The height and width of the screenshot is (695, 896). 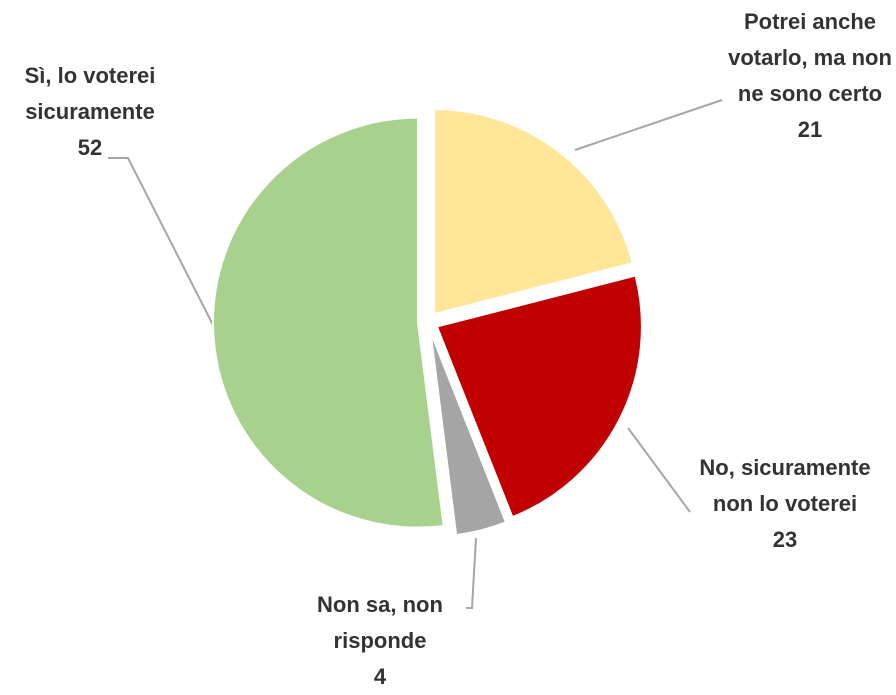 What do you see at coordinates (810, 129) in the screenshot?
I see `value-label: 21` at bounding box center [810, 129].